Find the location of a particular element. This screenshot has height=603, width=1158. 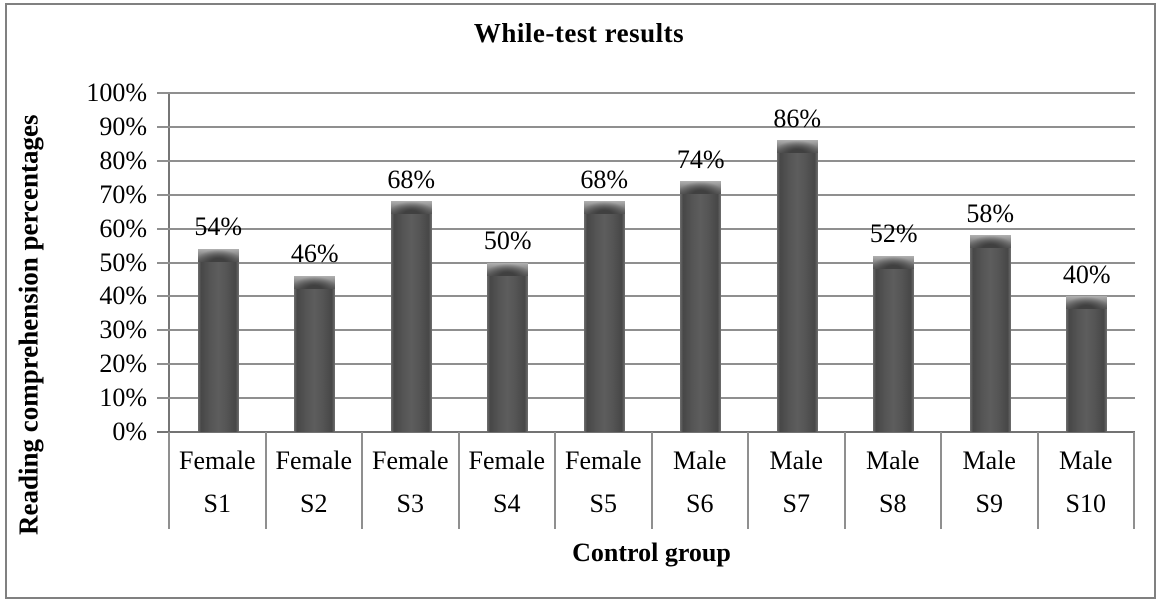

bar-column-s5: 68% is located at coordinates (604, 262).